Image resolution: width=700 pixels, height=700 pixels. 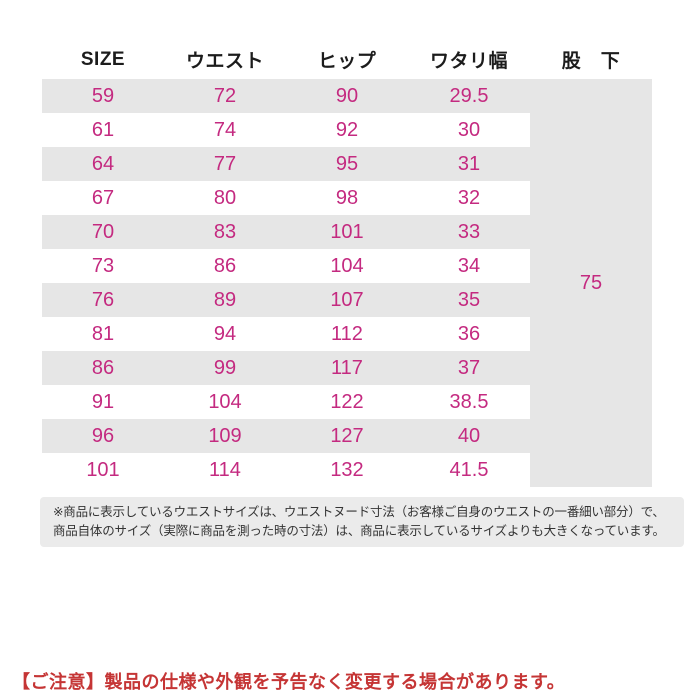 What do you see at coordinates (347, 333) in the screenshot?
I see `cell-hip: 112` at bounding box center [347, 333].